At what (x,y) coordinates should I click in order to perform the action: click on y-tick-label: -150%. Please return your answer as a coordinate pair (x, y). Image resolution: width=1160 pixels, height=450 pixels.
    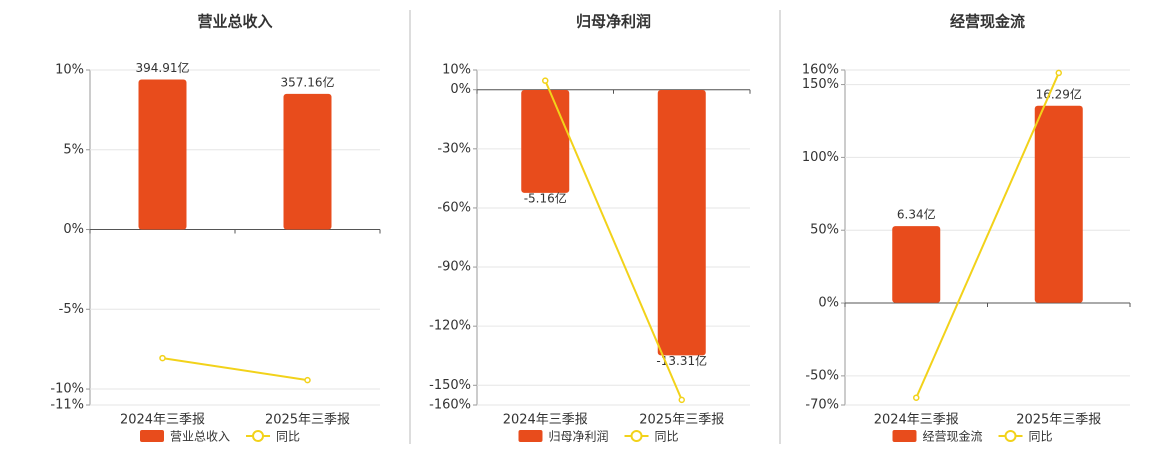
    Looking at the image, I should click on (450, 385).